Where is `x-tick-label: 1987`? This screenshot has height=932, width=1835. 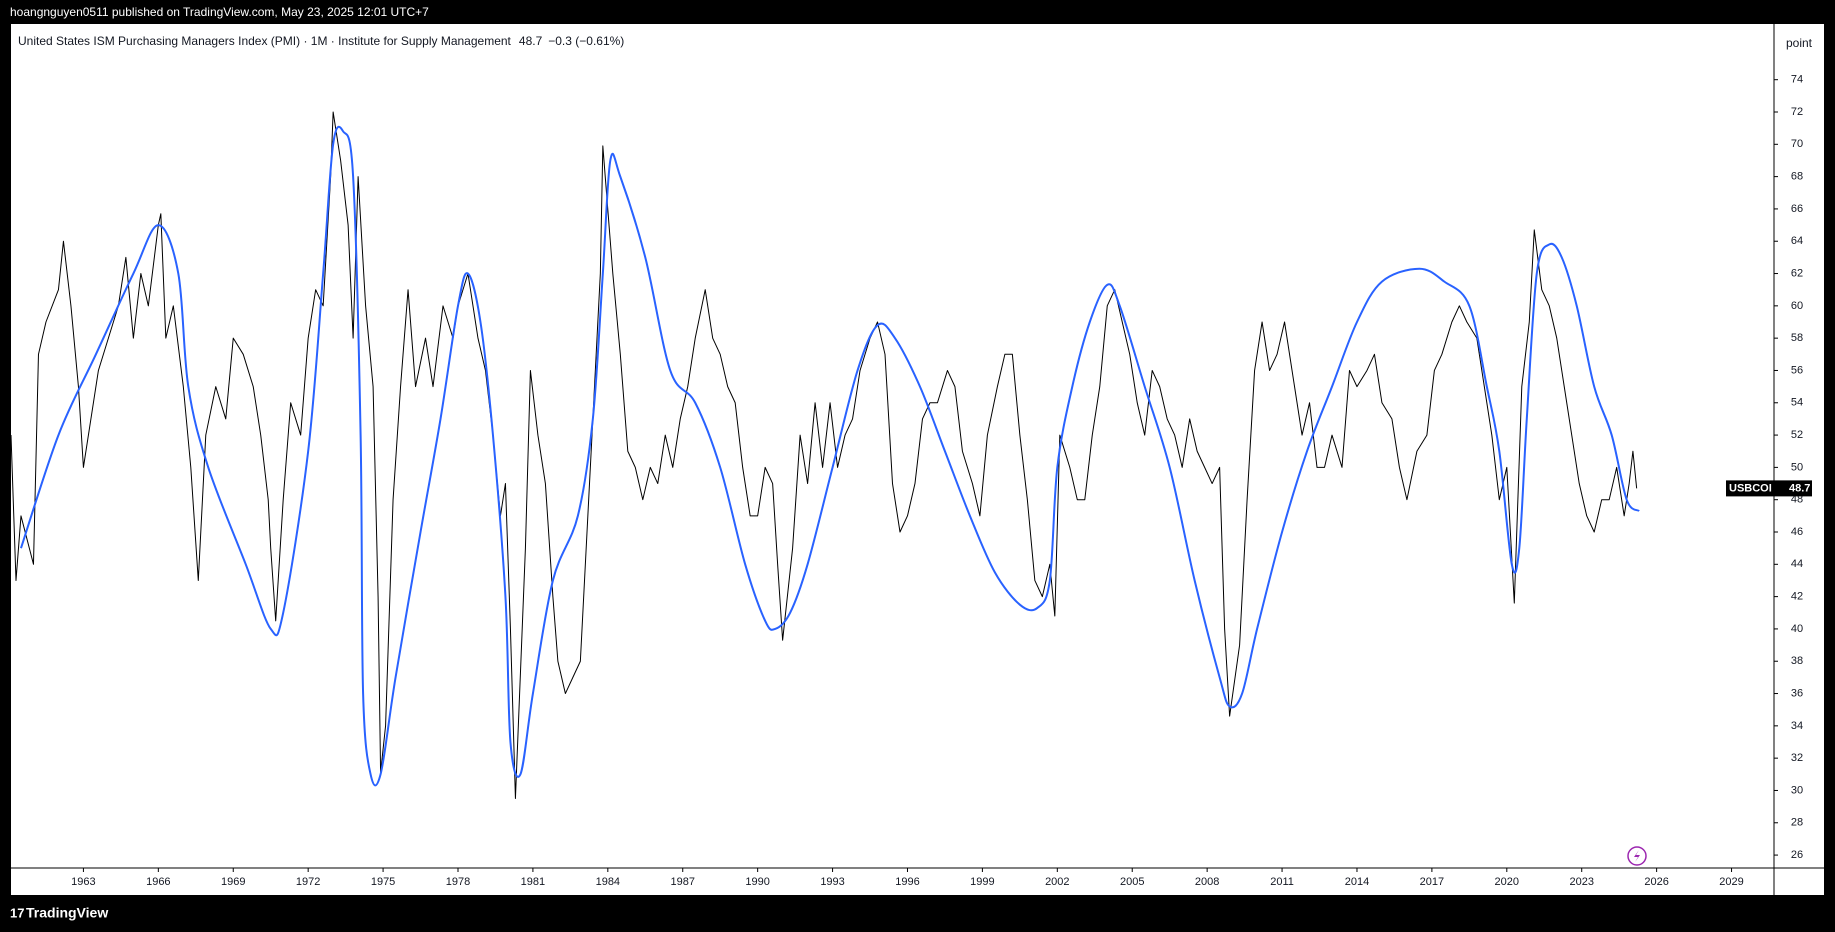
x-tick-label: 1987 is located at coordinates (682, 882).